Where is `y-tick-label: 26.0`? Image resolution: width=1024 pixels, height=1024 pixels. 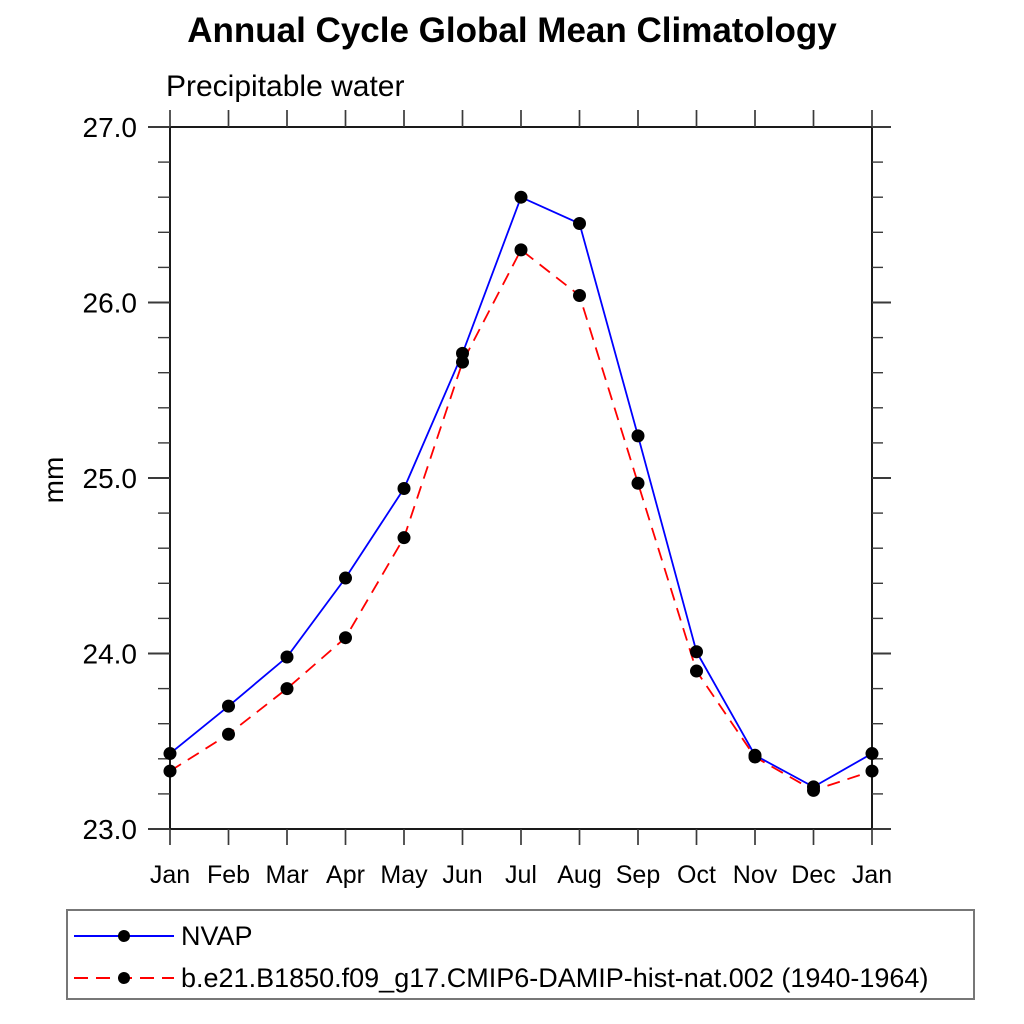
y-tick-label: 26.0 is located at coordinates (110, 303).